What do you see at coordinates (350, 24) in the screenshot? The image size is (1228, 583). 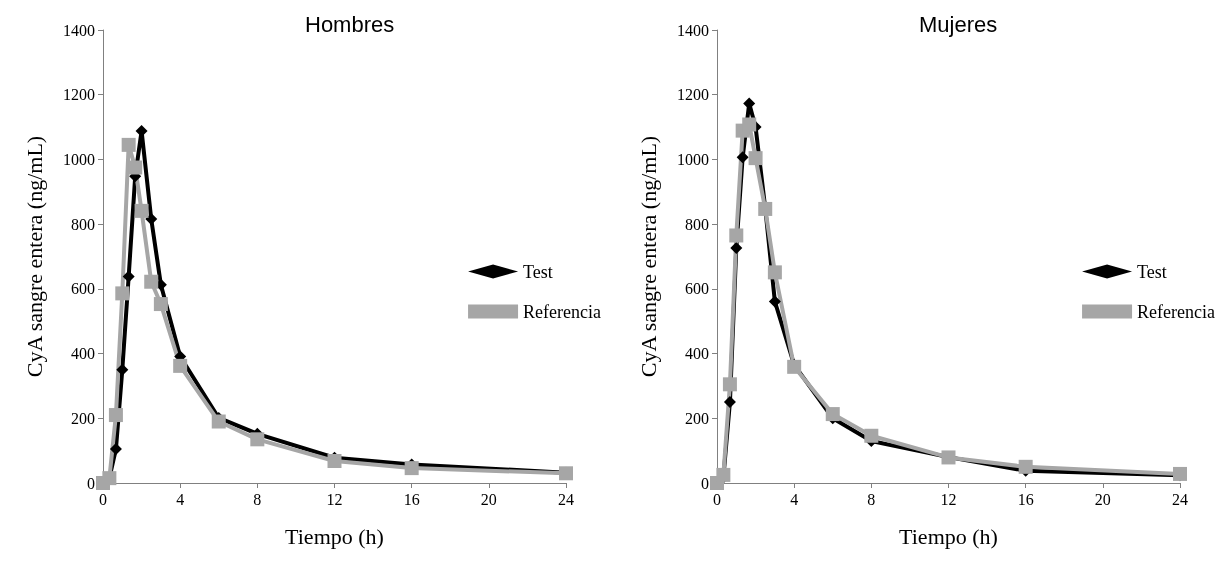 I see `chart-title: Hombres` at bounding box center [350, 24].